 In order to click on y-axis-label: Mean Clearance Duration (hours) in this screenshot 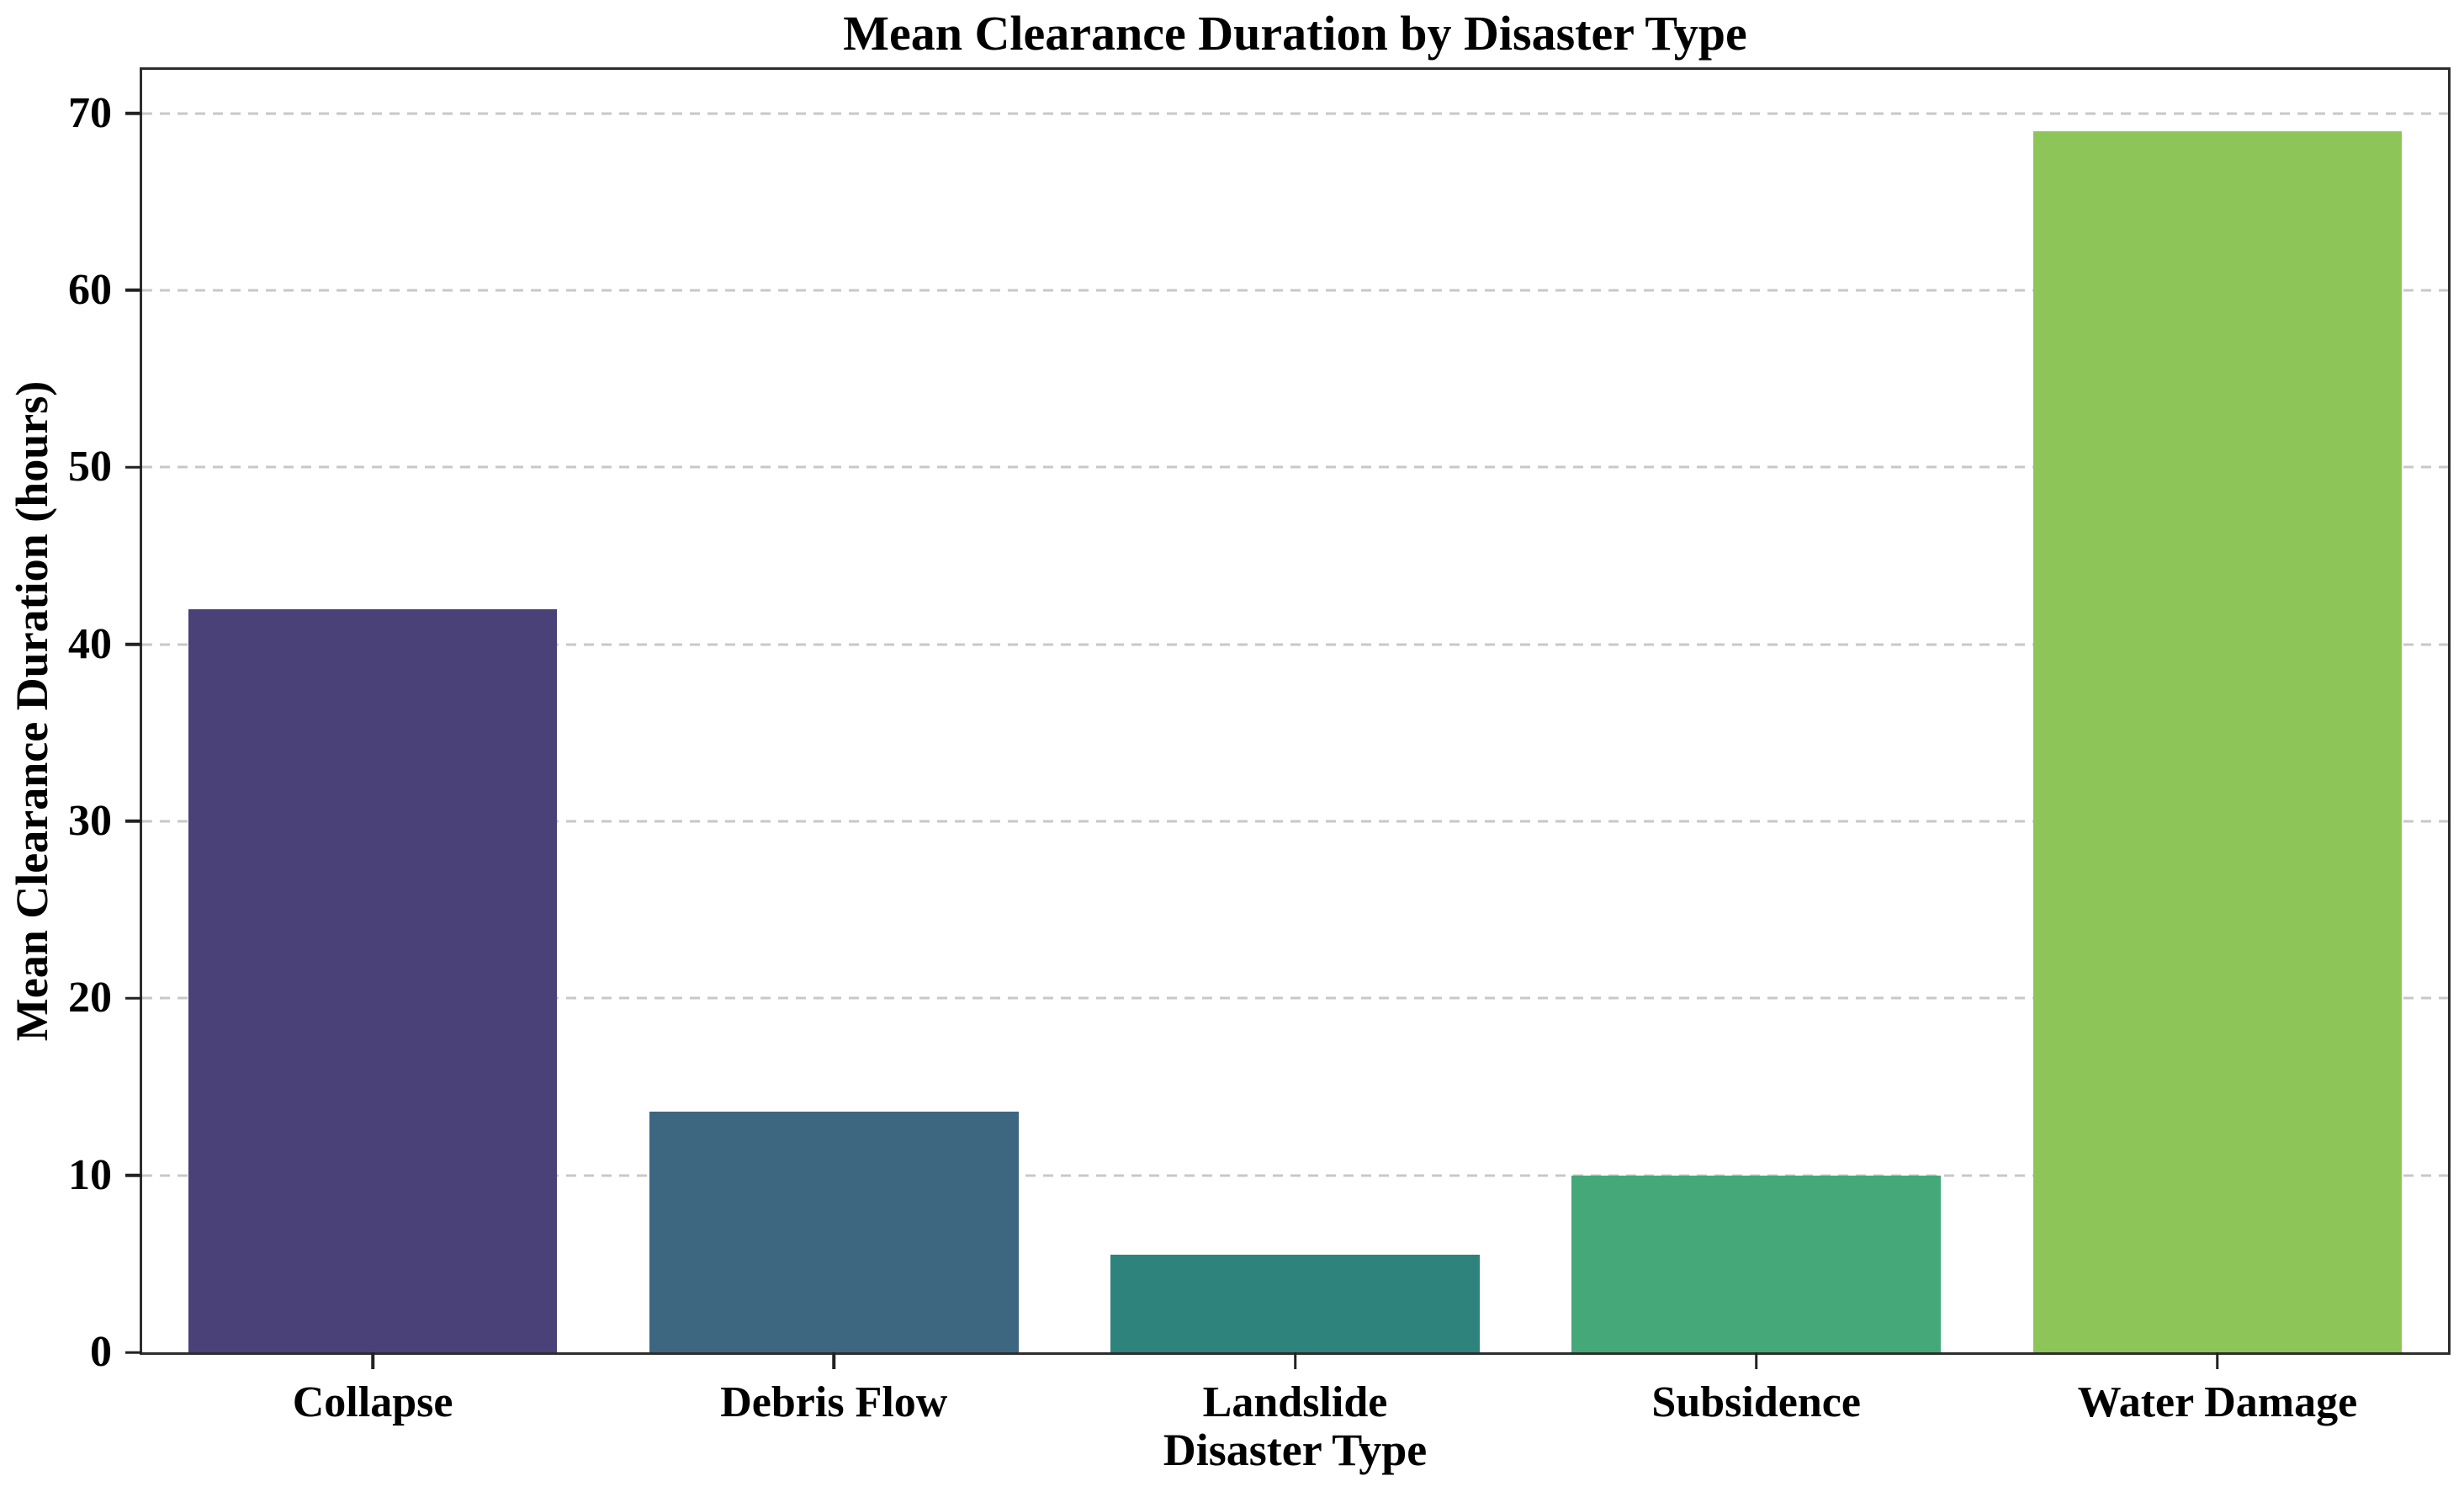, I will do `click(32, 711)`.